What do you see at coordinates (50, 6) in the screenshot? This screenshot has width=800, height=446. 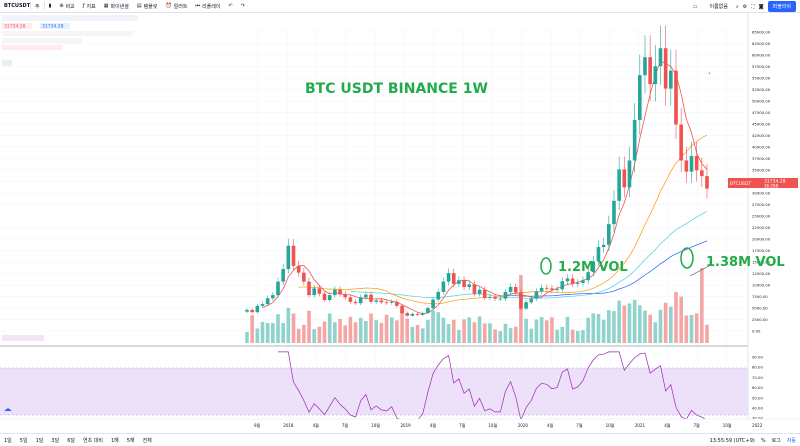 I see `chart-style-button: ▮` at bounding box center [50, 6].